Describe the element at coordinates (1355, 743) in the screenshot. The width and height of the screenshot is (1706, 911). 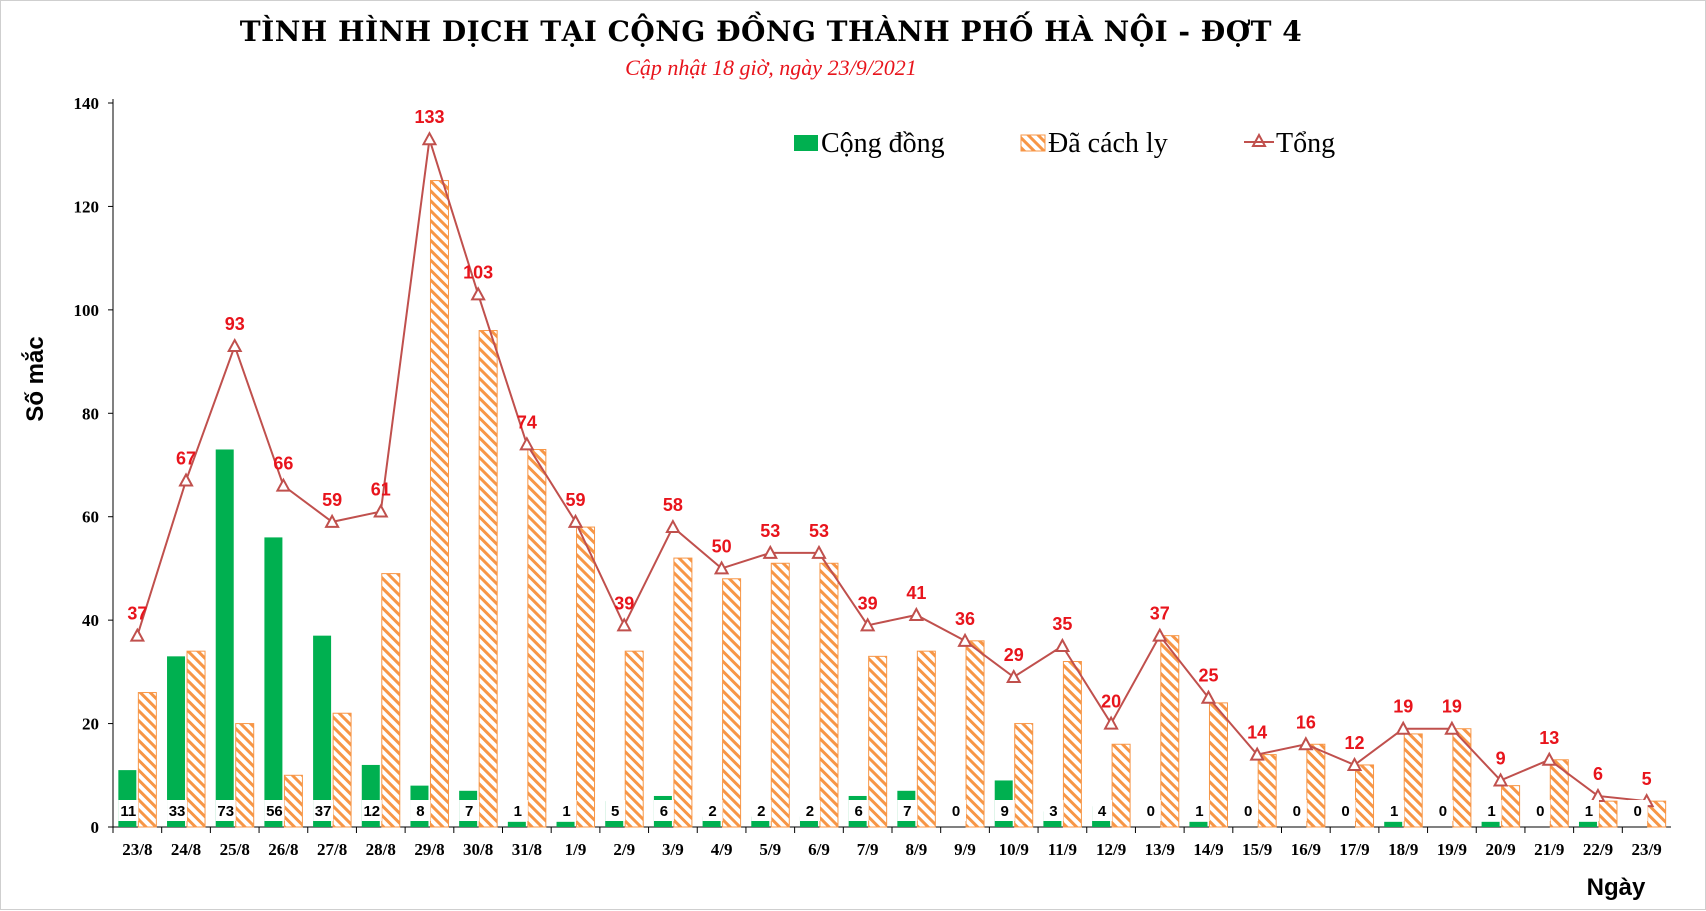
I see `total-value-label: 12` at that location.